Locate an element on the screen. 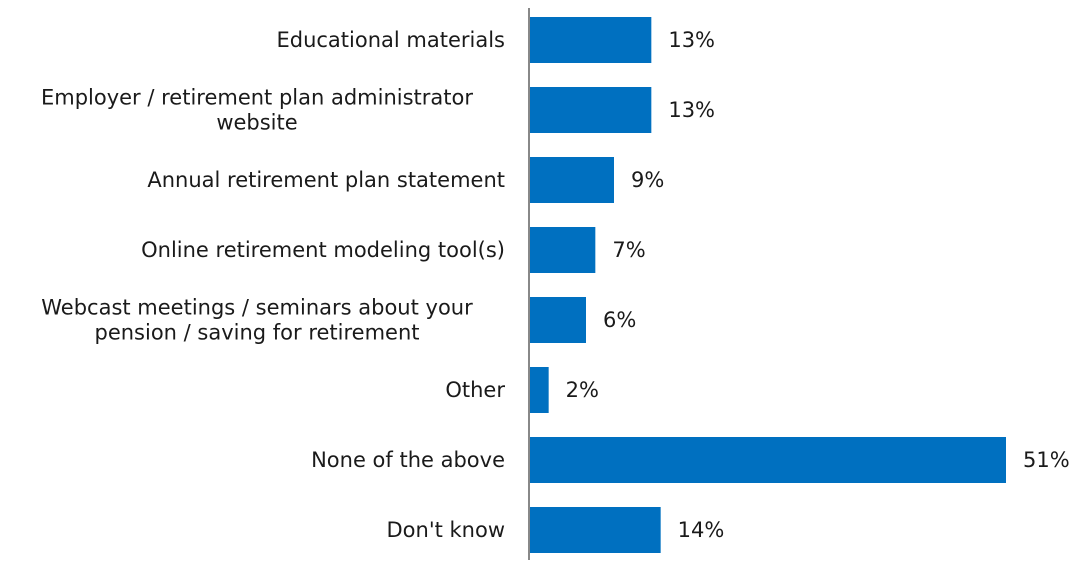  data-label-1: 13% is located at coordinates (691, 110).